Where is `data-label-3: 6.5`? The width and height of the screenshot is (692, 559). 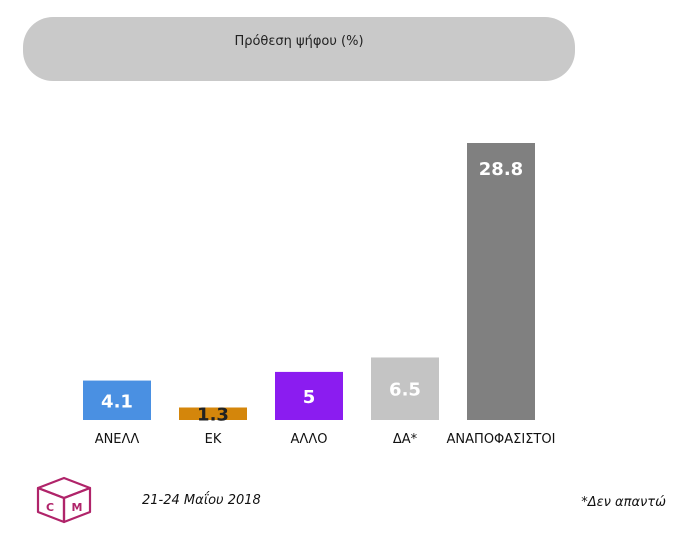 data-label-3: 6.5 is located at coordinates (405, 390).